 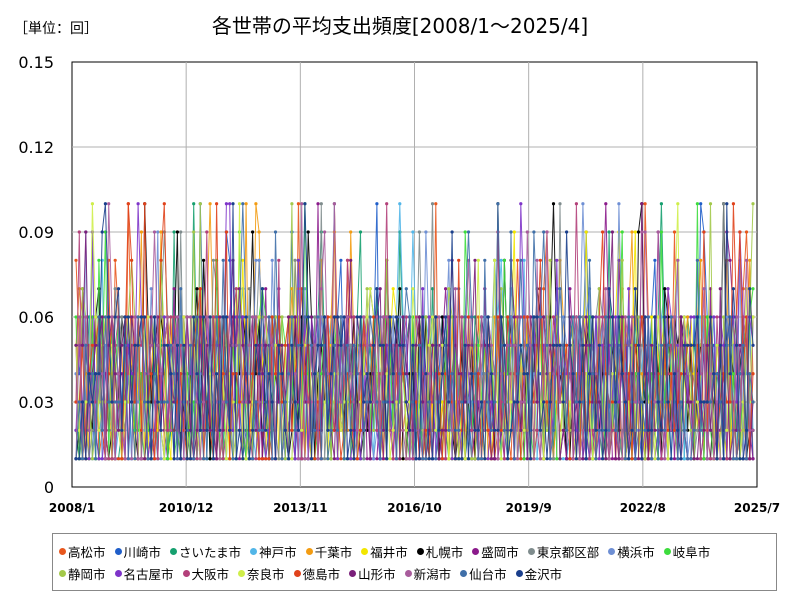 What do you see at coordinates (543, 574) in the screenshot?
I see `legend-label: 金沢市` at bounding box center [543, 574].